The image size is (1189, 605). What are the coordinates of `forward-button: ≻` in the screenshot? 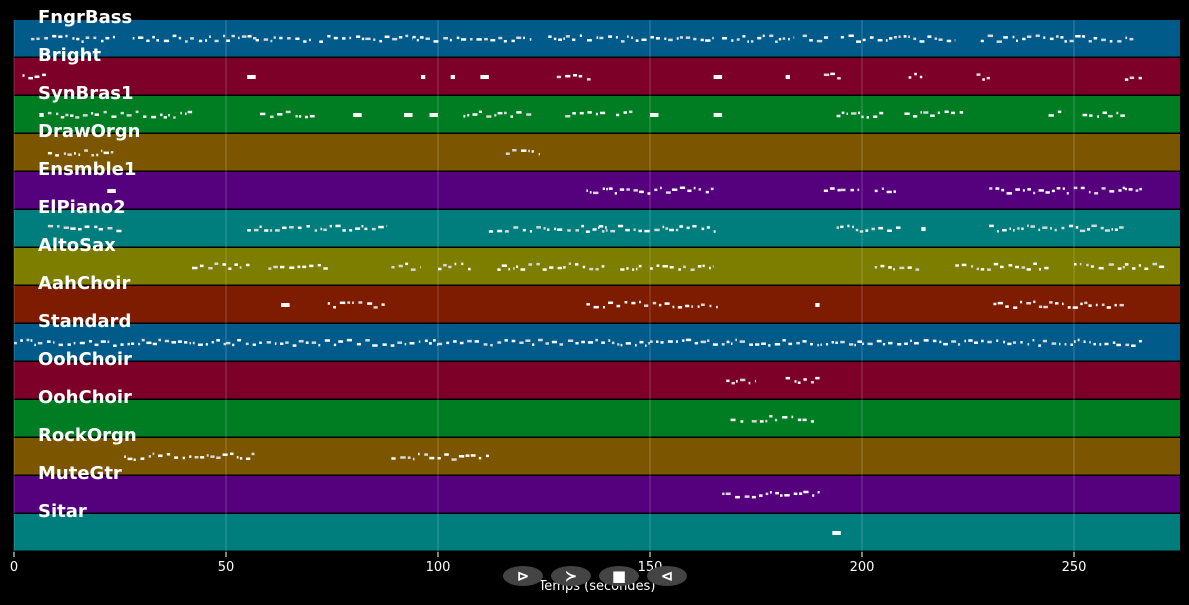 It's located at (571, 576).